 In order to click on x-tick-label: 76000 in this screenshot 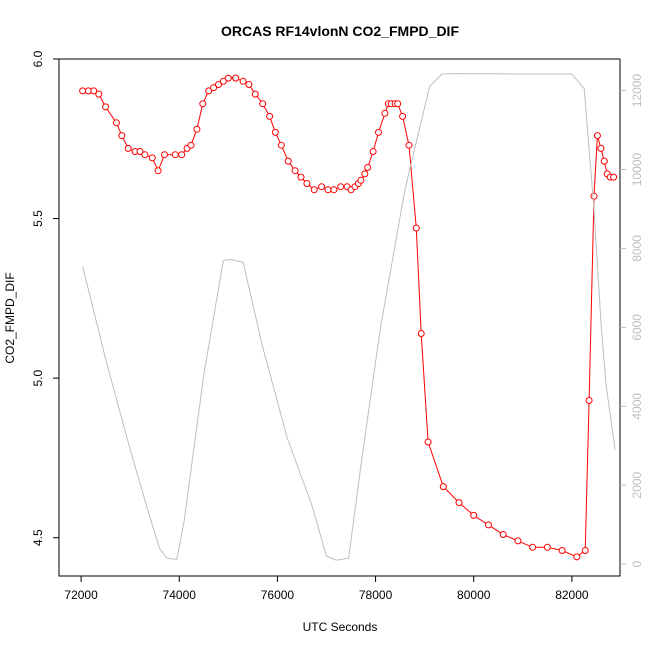, I will do `click(278, 595)`.